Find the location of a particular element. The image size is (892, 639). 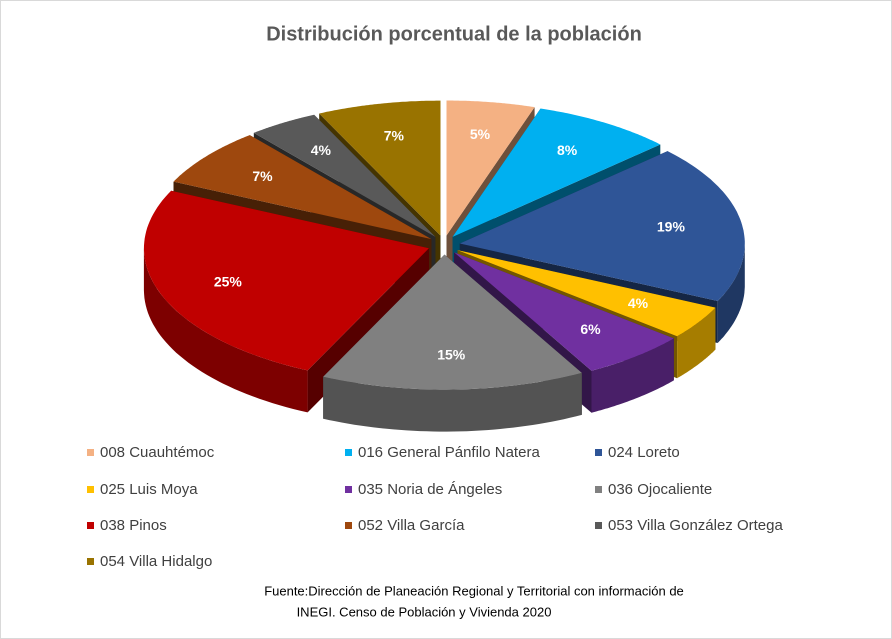

chart-title: Distribución porcentual de la población is located at coordinates (454, 34).